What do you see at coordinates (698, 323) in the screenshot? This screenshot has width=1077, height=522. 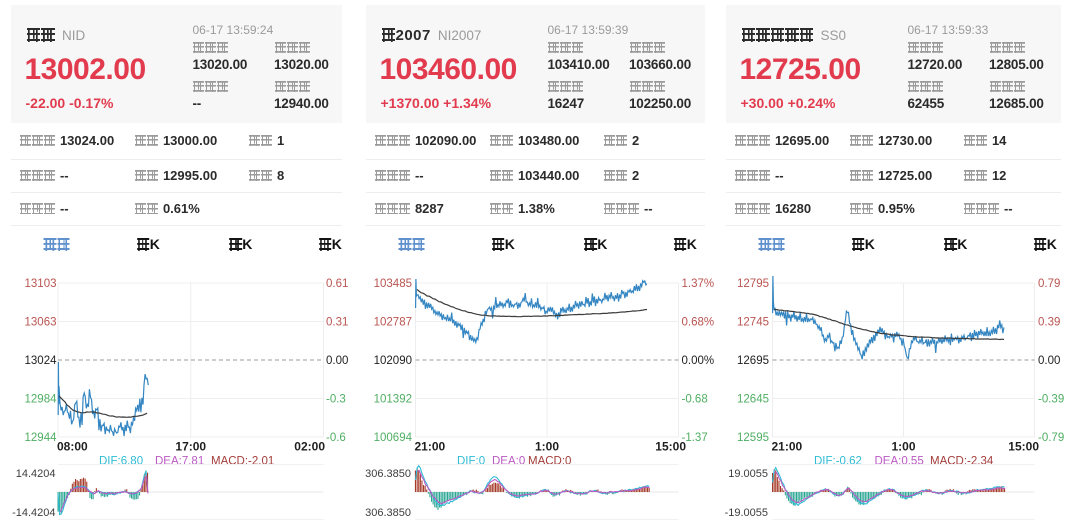 I see `svg-text: 0.68%` at bounding box center [698, 323].